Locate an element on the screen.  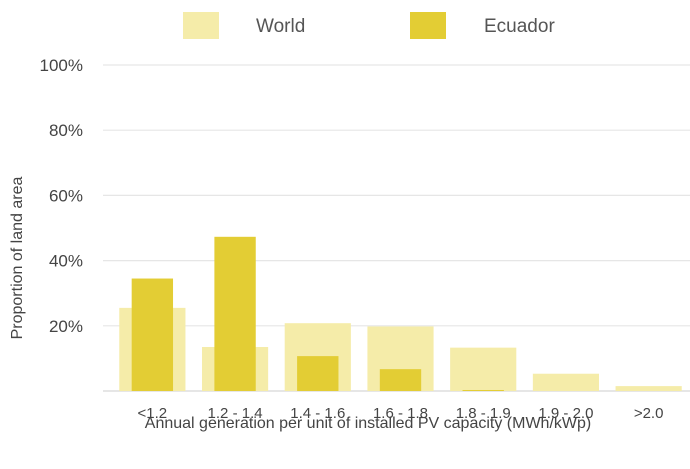
y-tick-label: 80% is located at coordinates (66, 130).